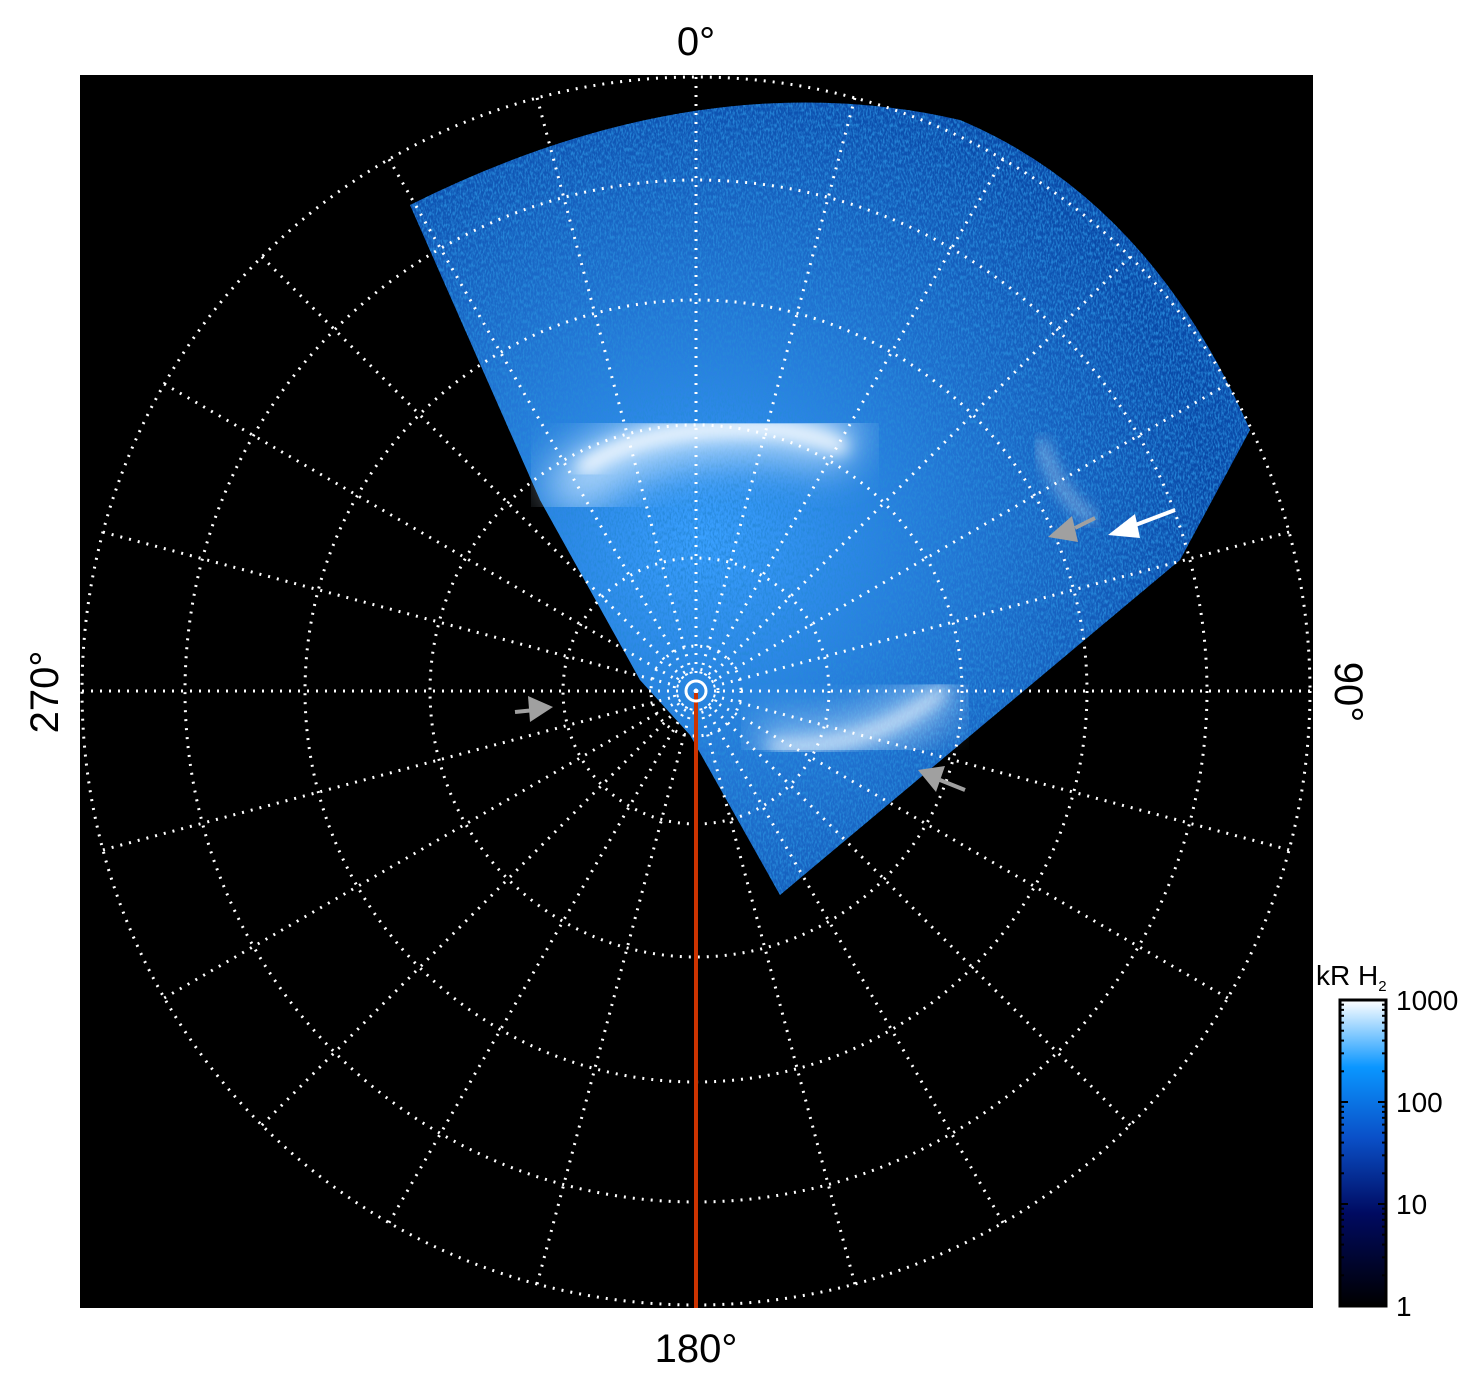 Image resolution: width=1481 pixels, height=1384 pixels. What do you see at coordinates (696, 1349) in the screenshot?
I see `angle-label-180: 180°` at bounding box center [696, 1349].